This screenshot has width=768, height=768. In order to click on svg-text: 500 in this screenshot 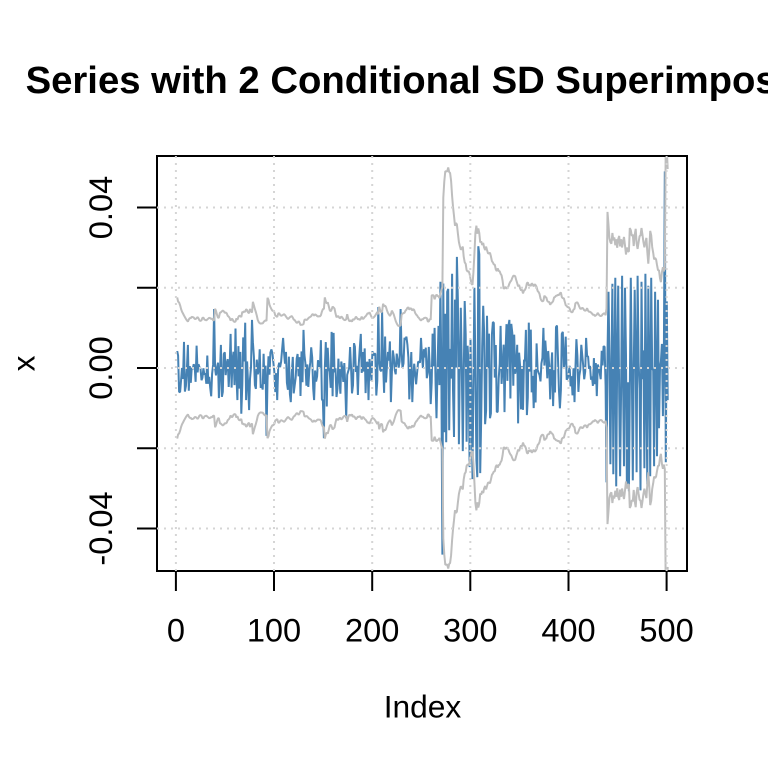, I will do `click(666, 630)`.